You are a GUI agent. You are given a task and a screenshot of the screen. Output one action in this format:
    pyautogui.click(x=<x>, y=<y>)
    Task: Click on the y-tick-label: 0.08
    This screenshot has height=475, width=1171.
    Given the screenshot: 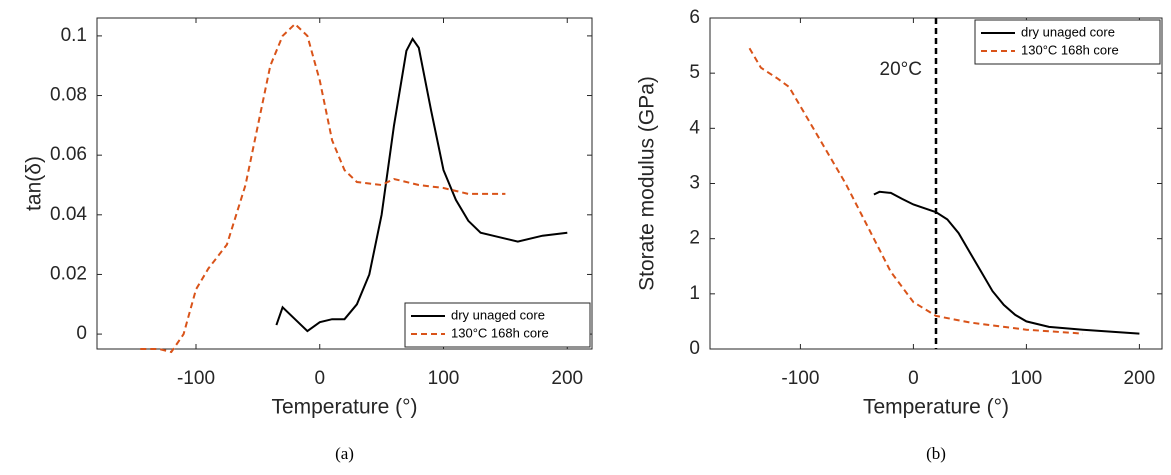 What is the action you would take?
    pyautogui.click(x=68, y=95)
    